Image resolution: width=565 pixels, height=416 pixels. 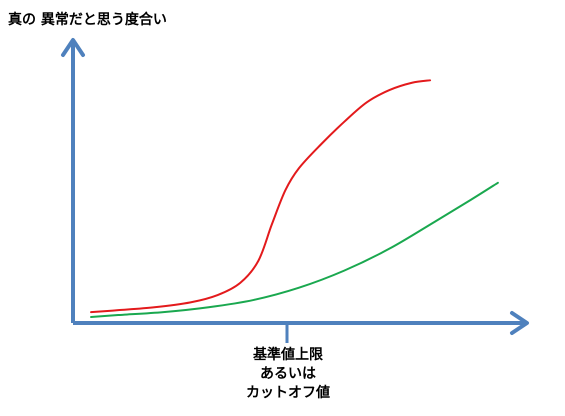 I want to click on y-axis-title: 真の 異常だと思う度合い, so click(x=87, y=20).